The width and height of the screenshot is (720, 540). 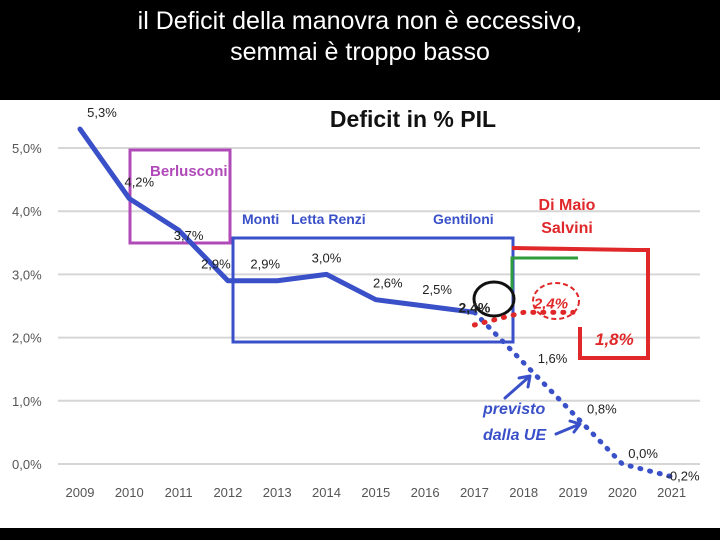 I want to click on data-label: 0,8%, so click(x=602, y=408).